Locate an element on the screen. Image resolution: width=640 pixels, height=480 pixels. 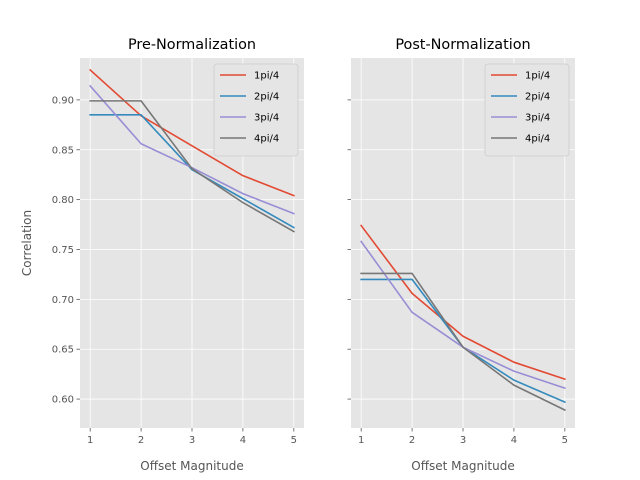
y-axis-label: Correlation is located at coordinates (27, 243).